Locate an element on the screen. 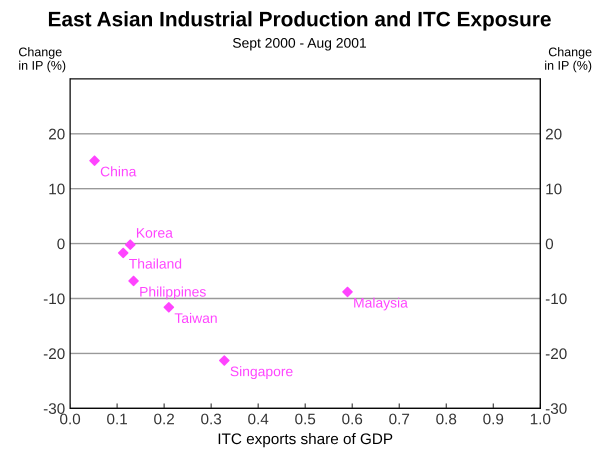 This screenshot has height=464, width=599. x-tick-label: 1.0 is located at coordinates (540, 419).